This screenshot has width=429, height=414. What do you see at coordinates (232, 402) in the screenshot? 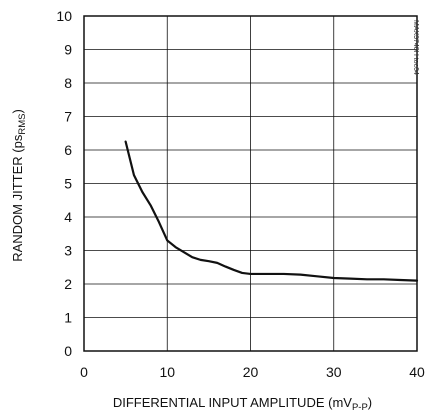
I see `x-axis-label-main: DIFFERENTIAL INPUT AMPLITUDE (mV` at bounding box center [232, 402].